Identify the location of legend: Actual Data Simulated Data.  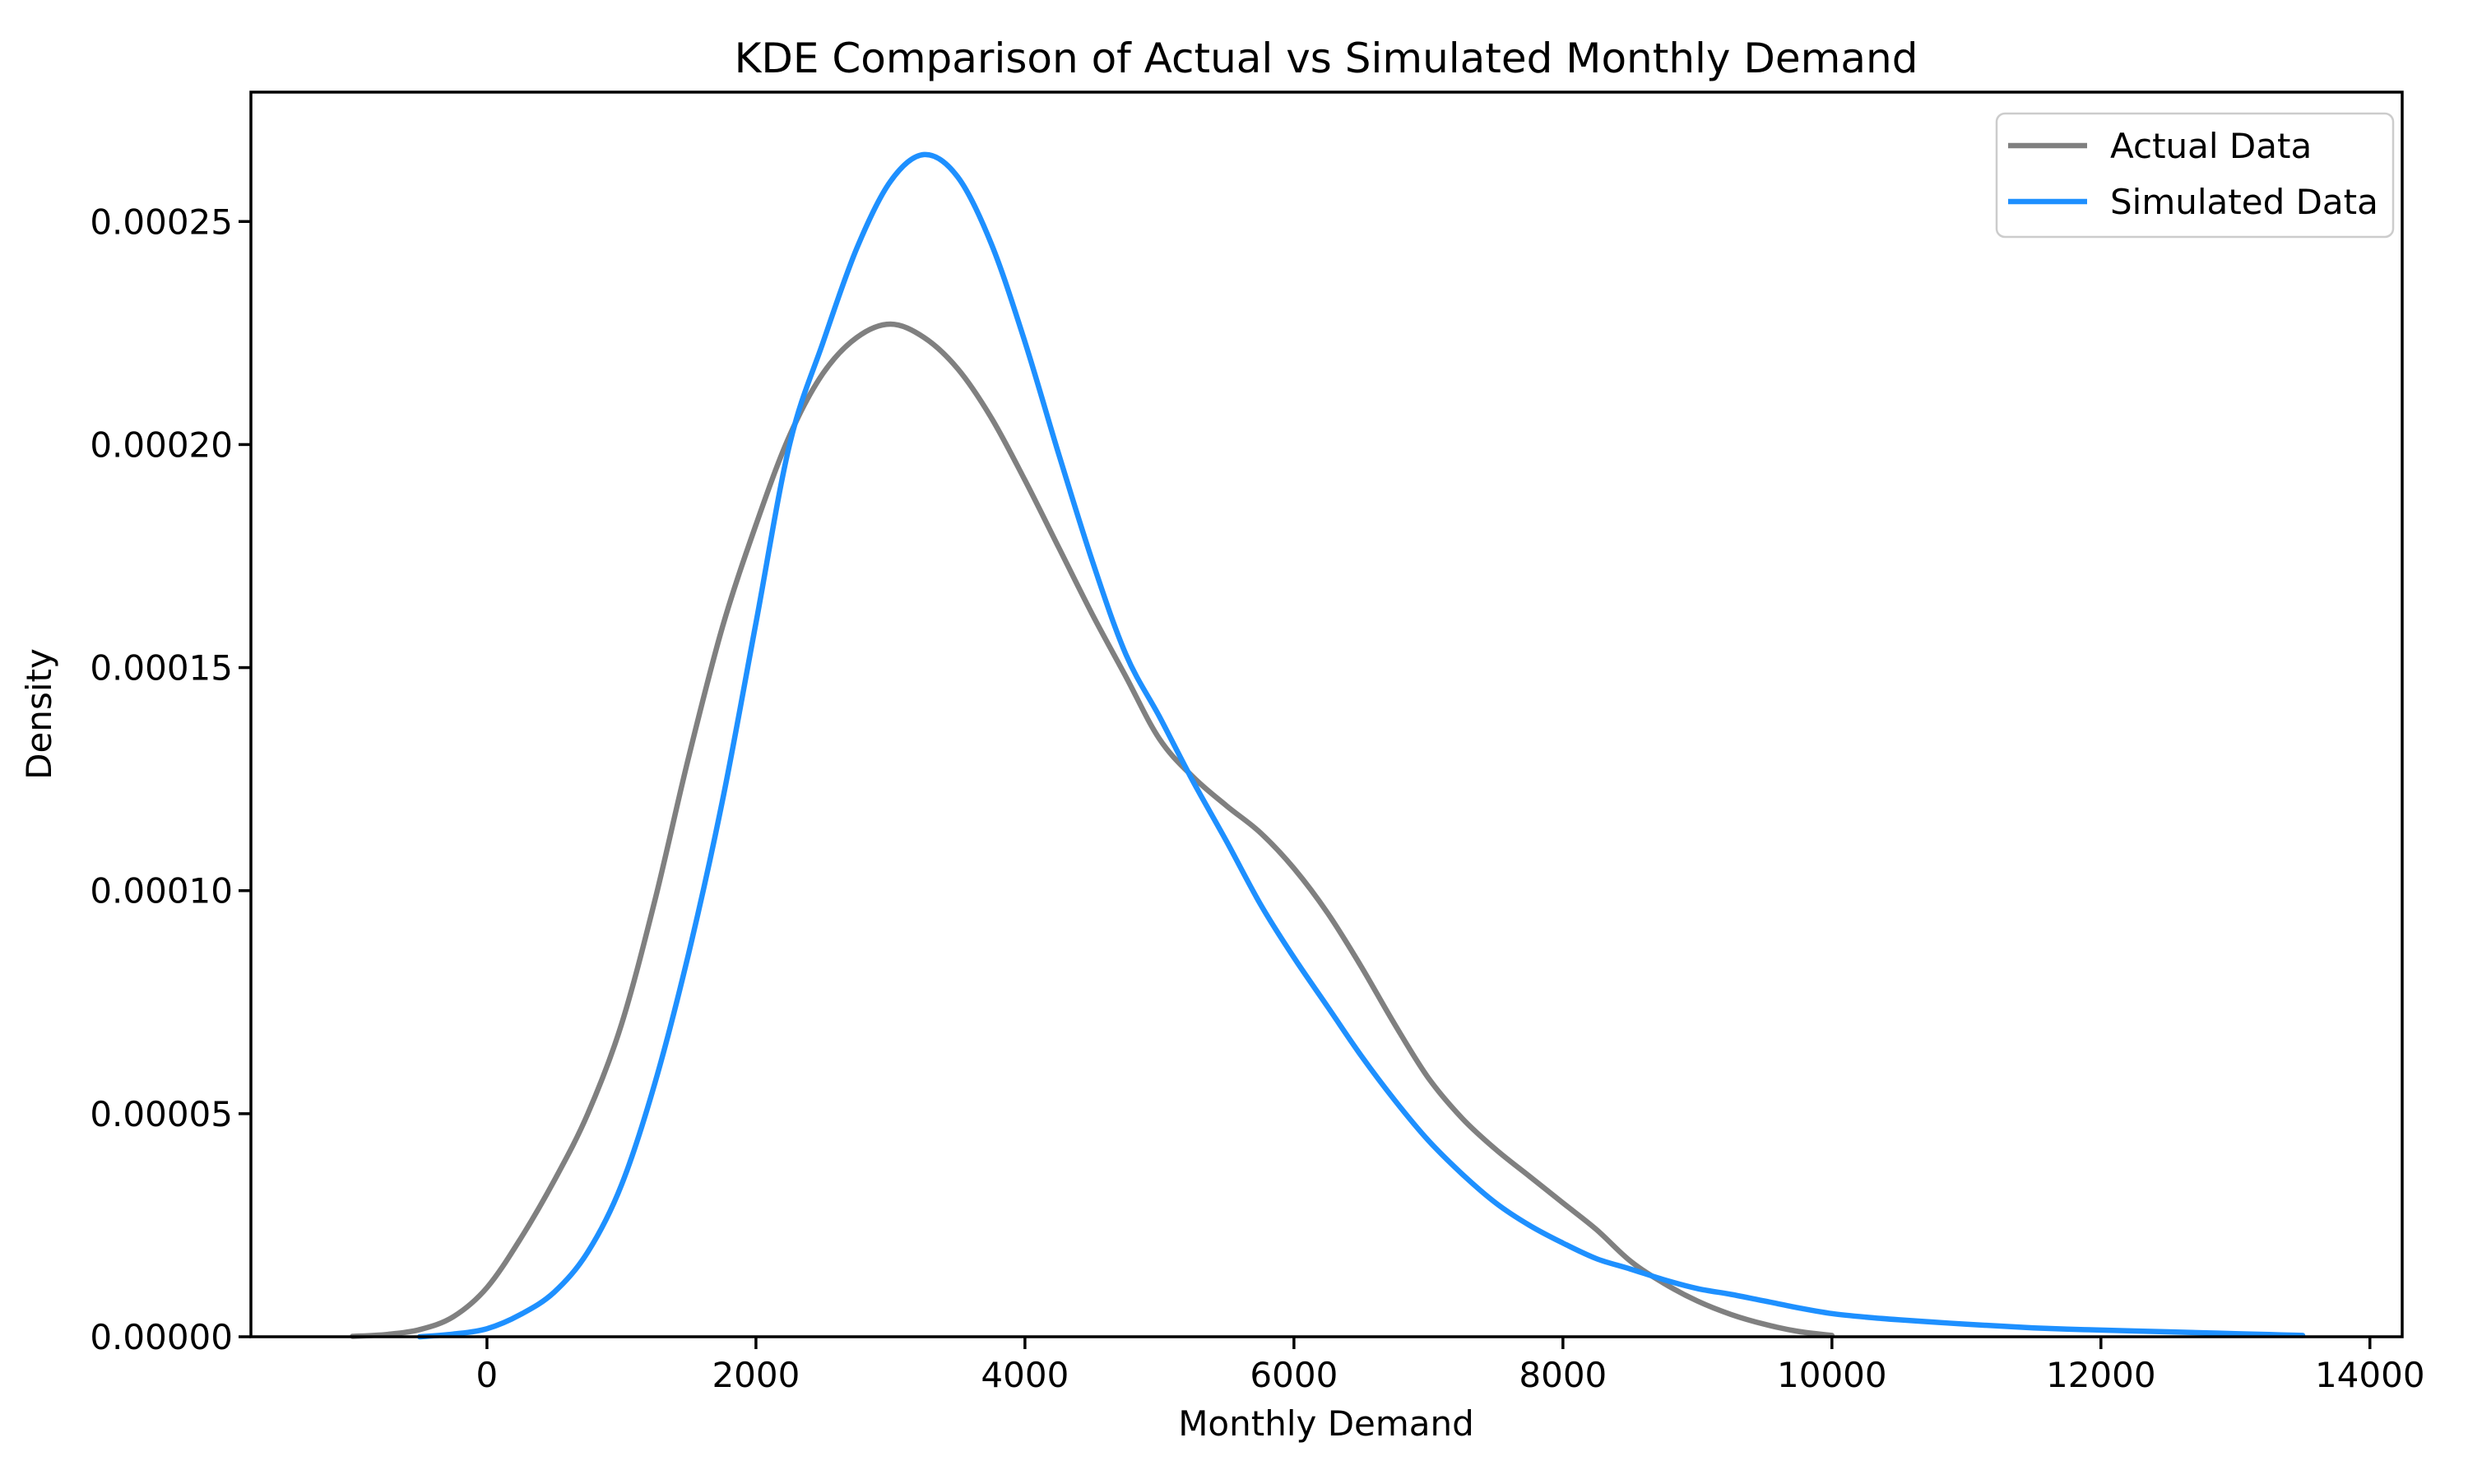
(2195, 175).